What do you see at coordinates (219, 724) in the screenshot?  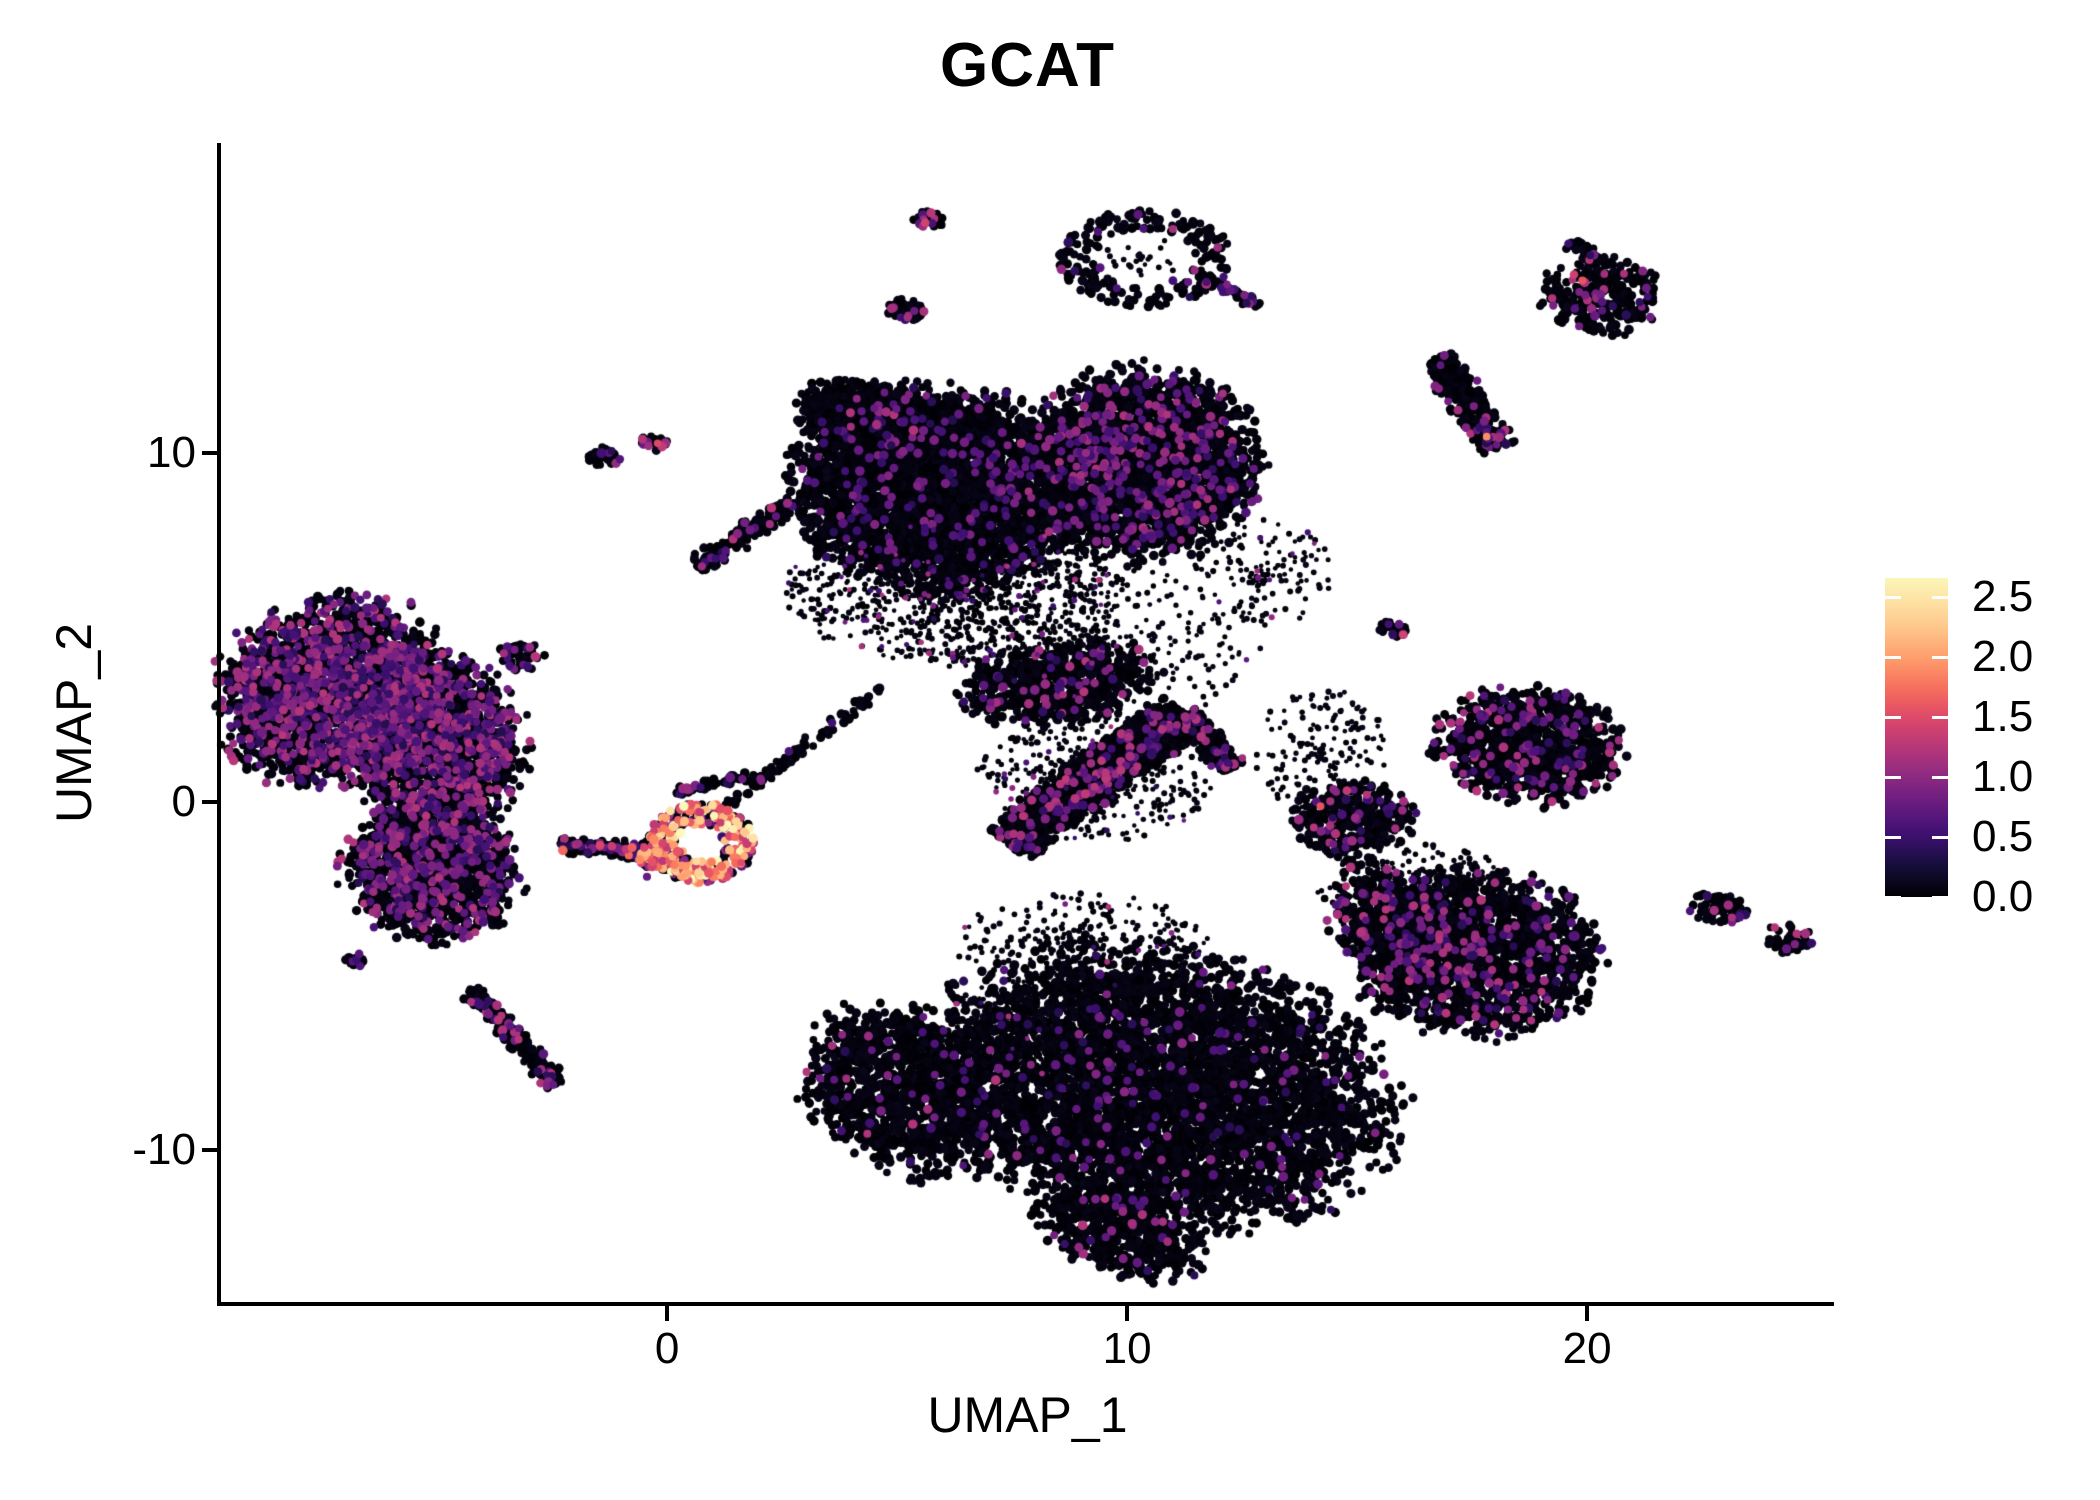 I see `y-axis-line` at bounding box center [219, 724].